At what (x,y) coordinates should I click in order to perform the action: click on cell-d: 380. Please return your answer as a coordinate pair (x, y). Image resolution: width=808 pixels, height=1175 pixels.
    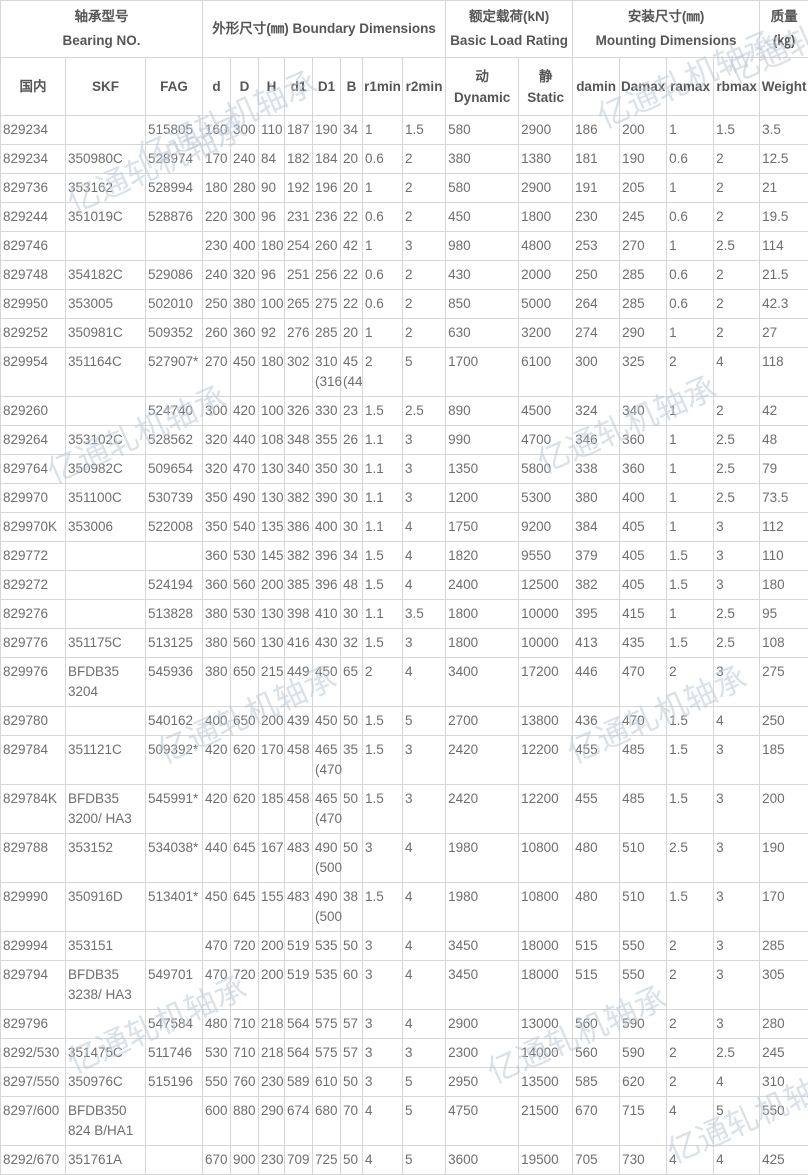
    Looking at the image, I should click on (217, 614).